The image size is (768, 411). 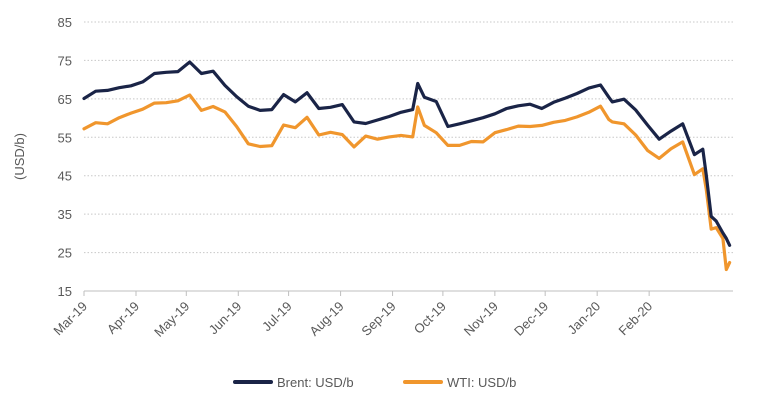 What do you see at coordinates (326, 319) in the screenshot?
I see `x-tick-label: Aug-19` at bounding box center [326, 319].